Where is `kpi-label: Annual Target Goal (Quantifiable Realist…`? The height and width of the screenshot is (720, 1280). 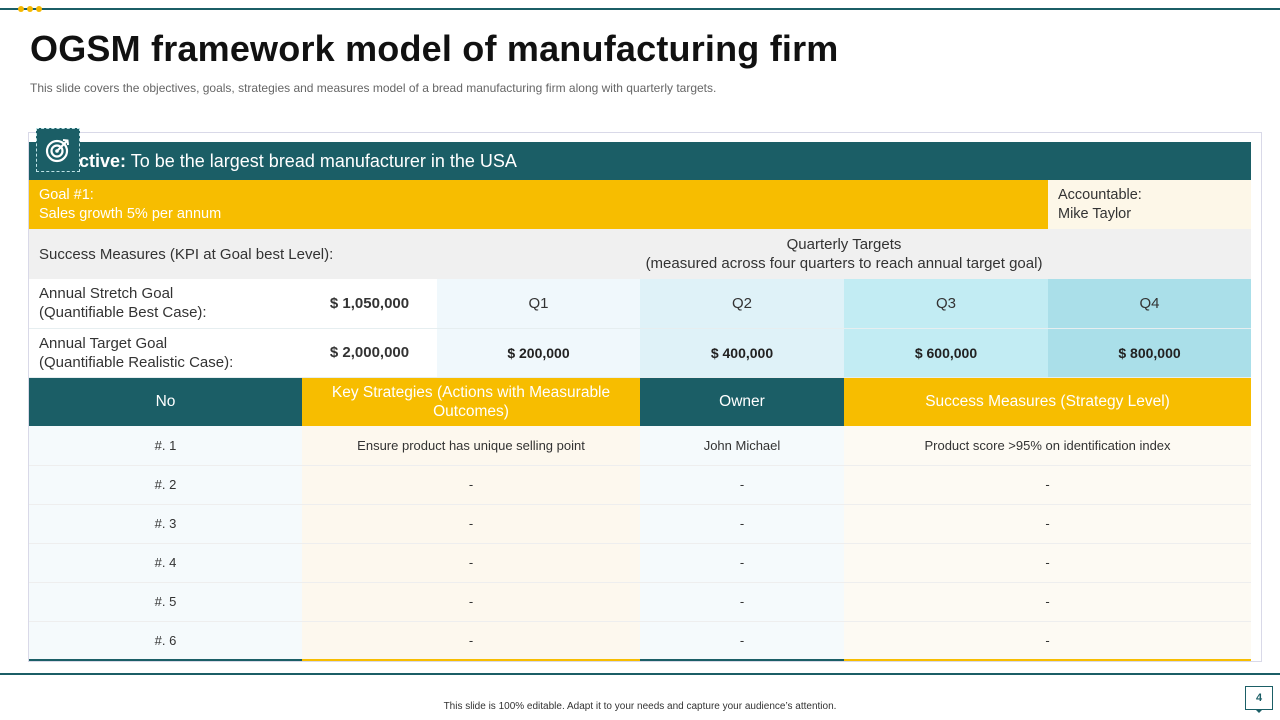 kpi-label: Annual Target Goal (Quantifiable Realist… is located at coordinates (165, 353).